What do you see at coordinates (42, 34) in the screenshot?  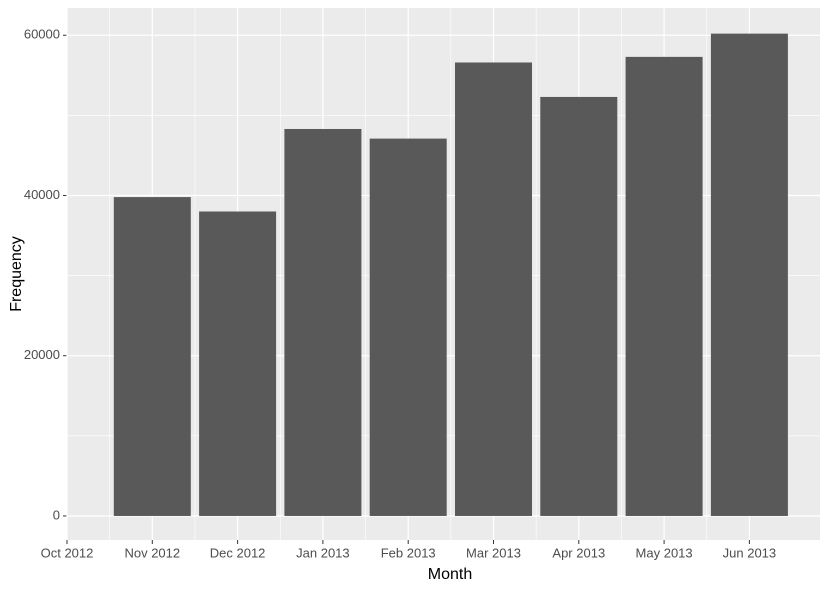 I see `y-tick-label: 60000` at bounding box center [42, 34].